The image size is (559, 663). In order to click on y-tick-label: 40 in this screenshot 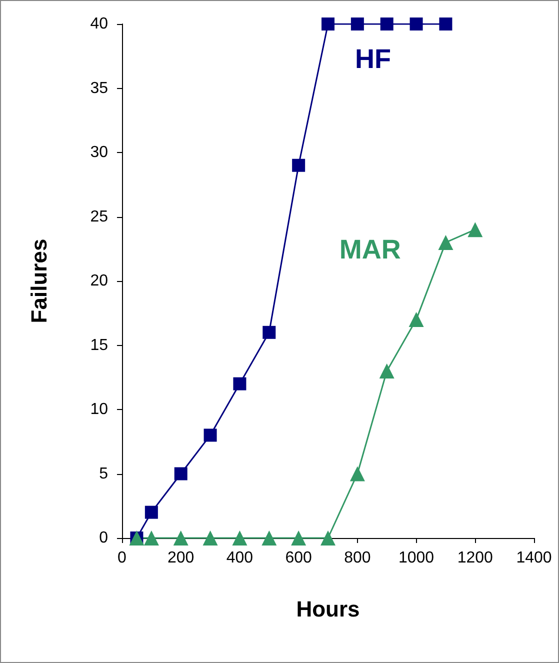, I will do `click(99, 24)`.